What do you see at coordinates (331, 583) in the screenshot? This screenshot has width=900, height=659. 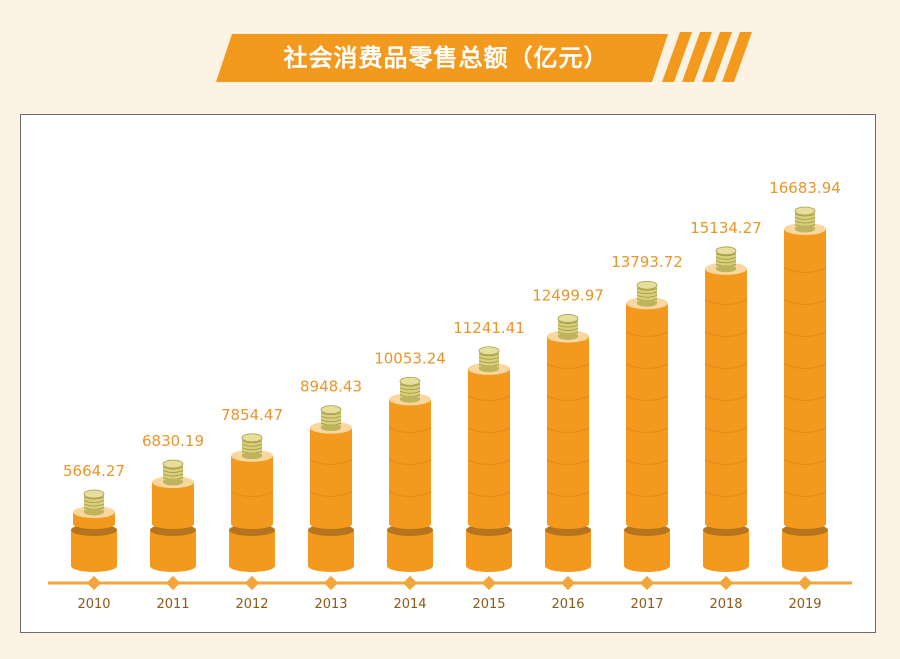 I see `axis-marker-2013` at bounding box center [331, 583].